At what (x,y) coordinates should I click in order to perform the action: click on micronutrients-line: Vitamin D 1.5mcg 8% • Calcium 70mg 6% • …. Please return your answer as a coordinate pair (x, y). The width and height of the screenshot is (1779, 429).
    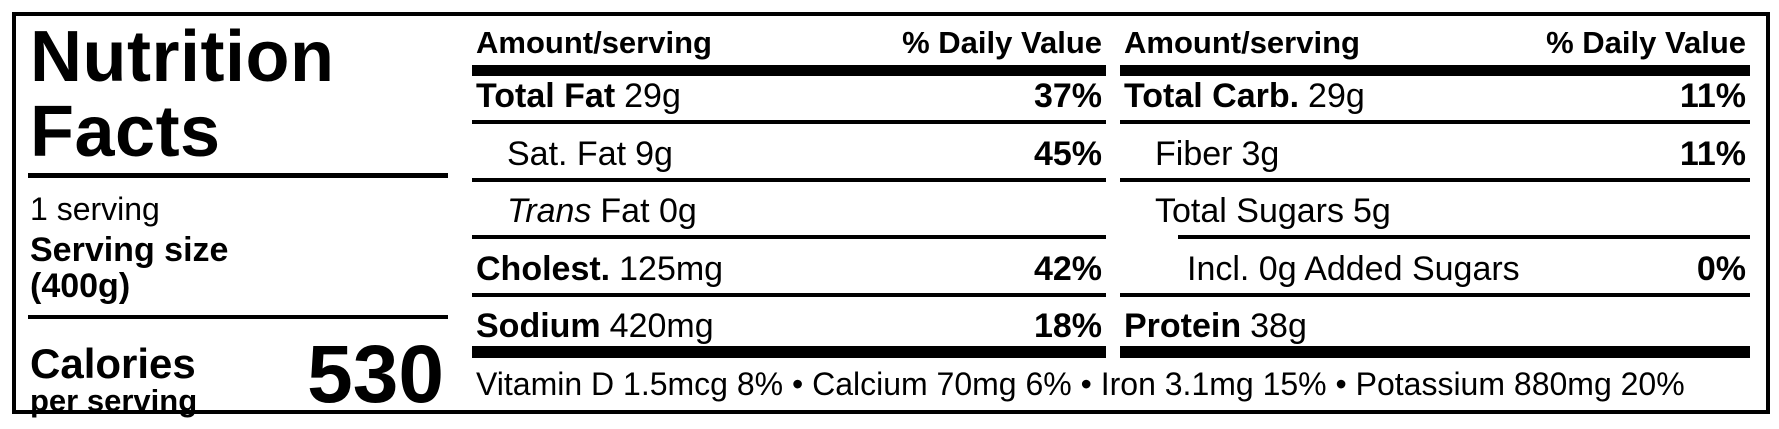
    Looking at the image, I should click on (1080, 384).